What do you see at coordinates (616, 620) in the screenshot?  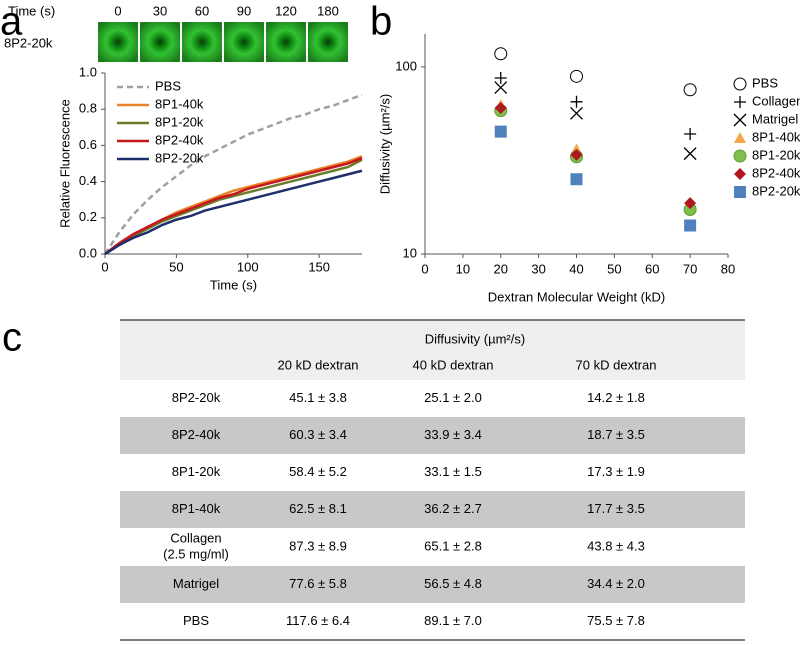 I see `table-cell: 75.5 ± 7.8` at bounding box center [616, 620].